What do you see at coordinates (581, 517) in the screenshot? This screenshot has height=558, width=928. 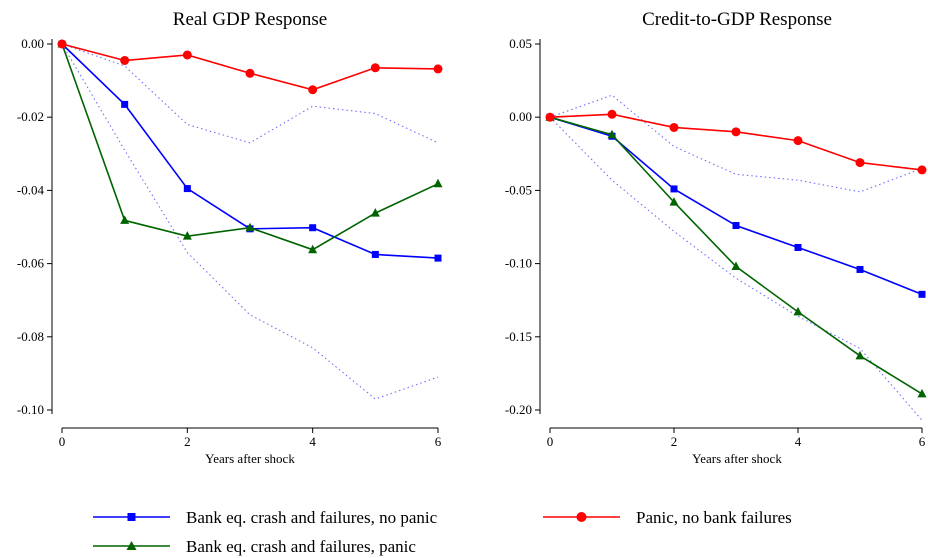 I see `legend-circle-marker` at bounding box center [581, 517].